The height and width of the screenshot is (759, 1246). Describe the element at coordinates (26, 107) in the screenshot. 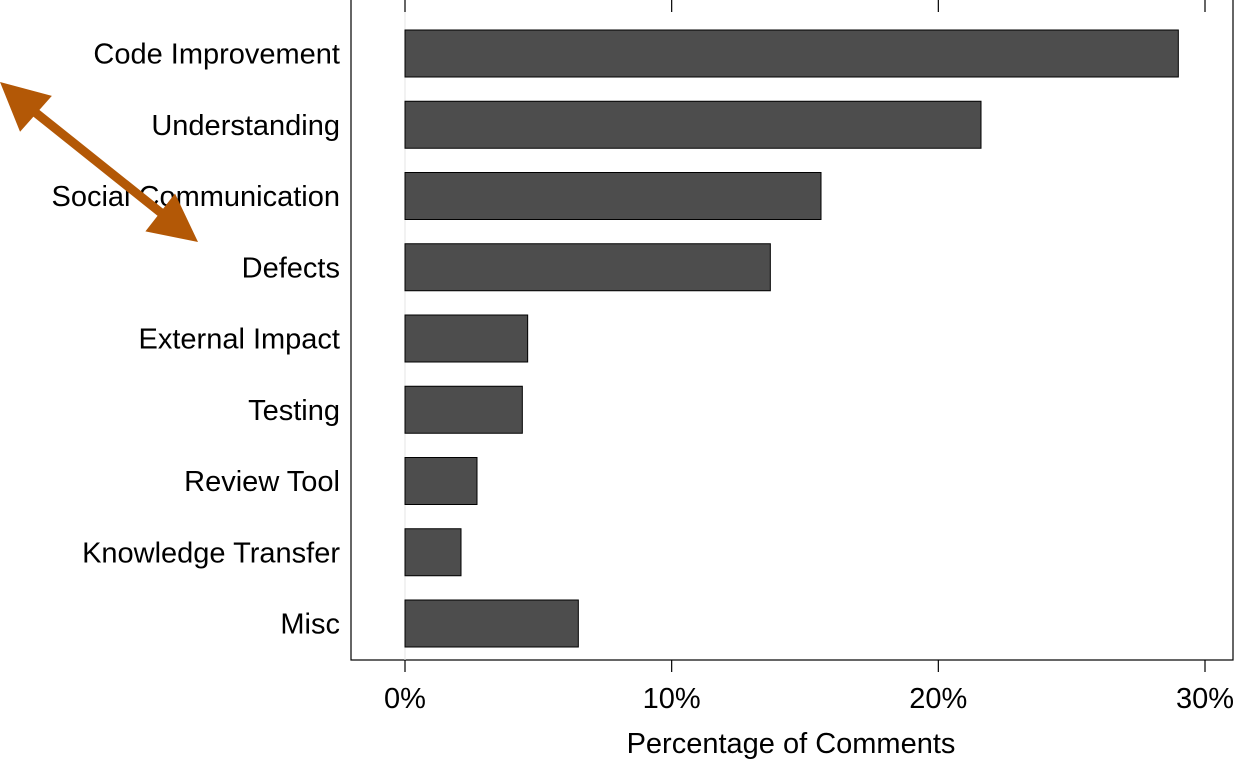

I see `arrow-head-upper` at that location.